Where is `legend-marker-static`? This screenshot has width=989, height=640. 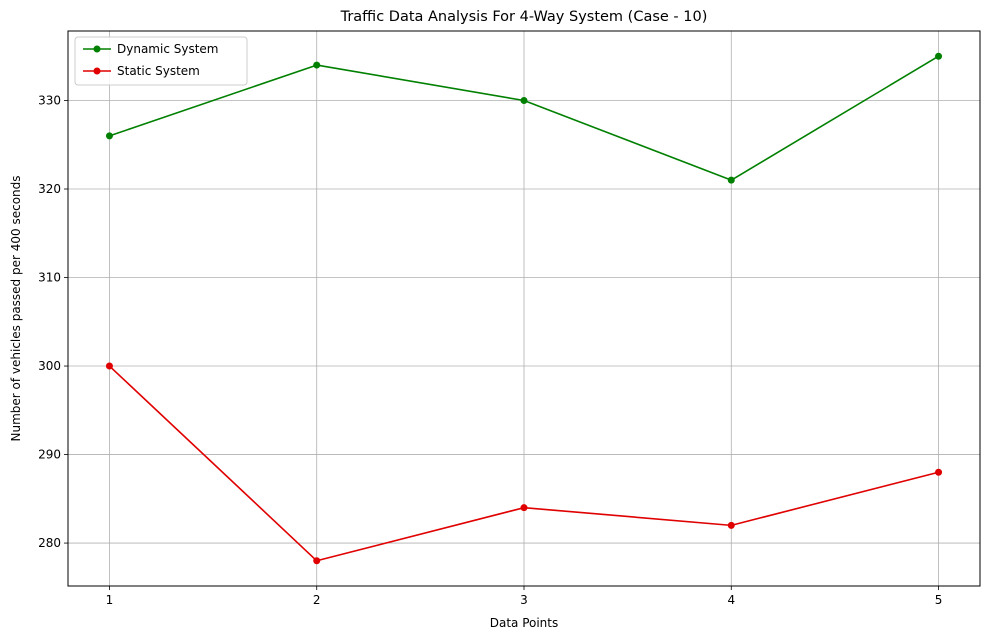 legend-marker-static is located at coordinates (97, 71).